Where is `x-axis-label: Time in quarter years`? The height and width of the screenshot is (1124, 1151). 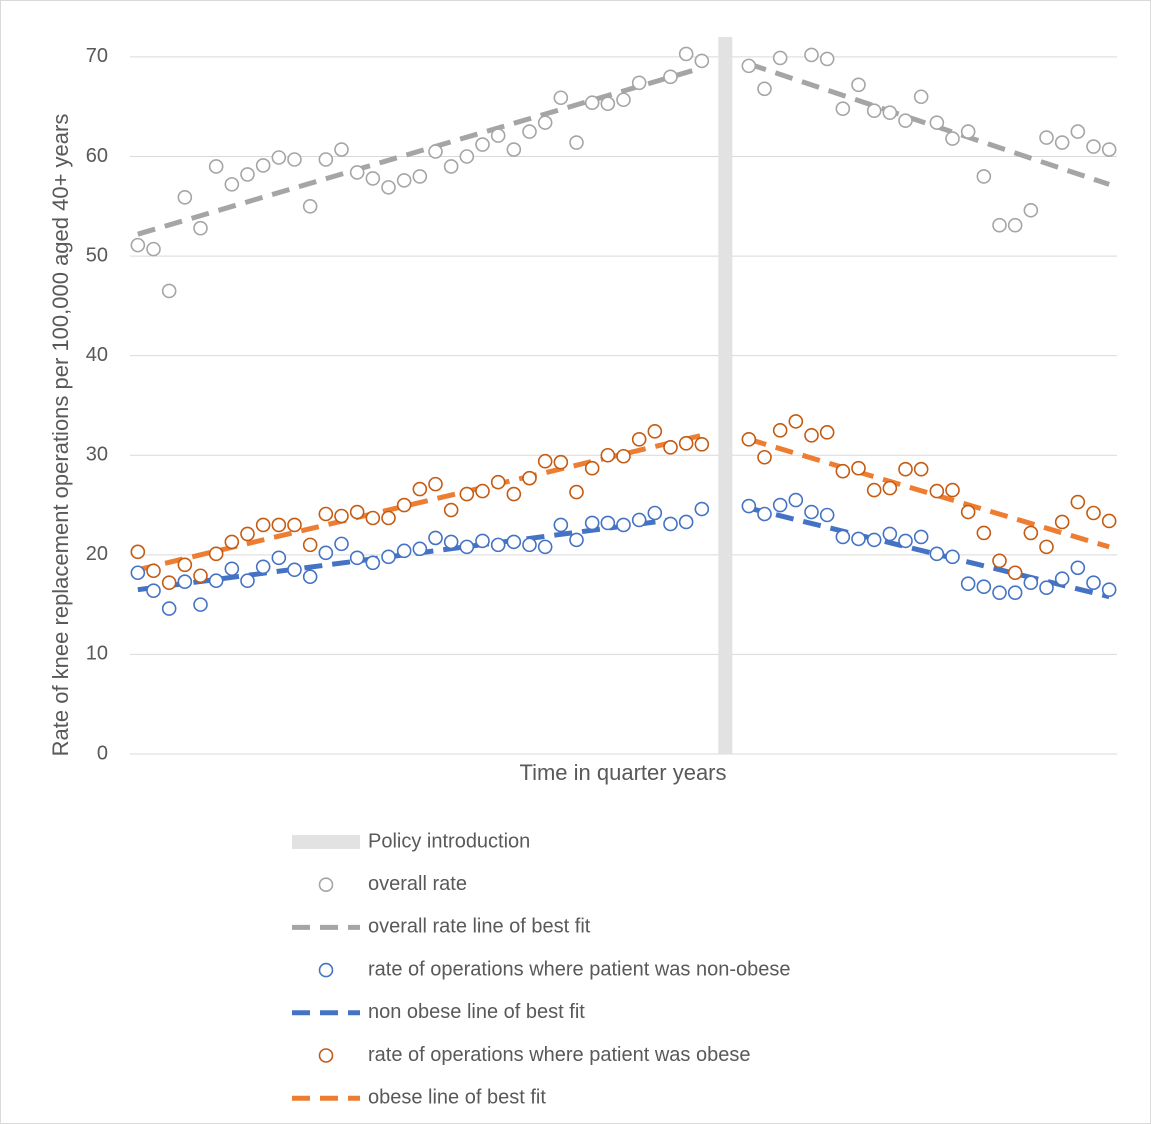
x-axis-label: Time in quarter years is located at coordinates (622, 772).